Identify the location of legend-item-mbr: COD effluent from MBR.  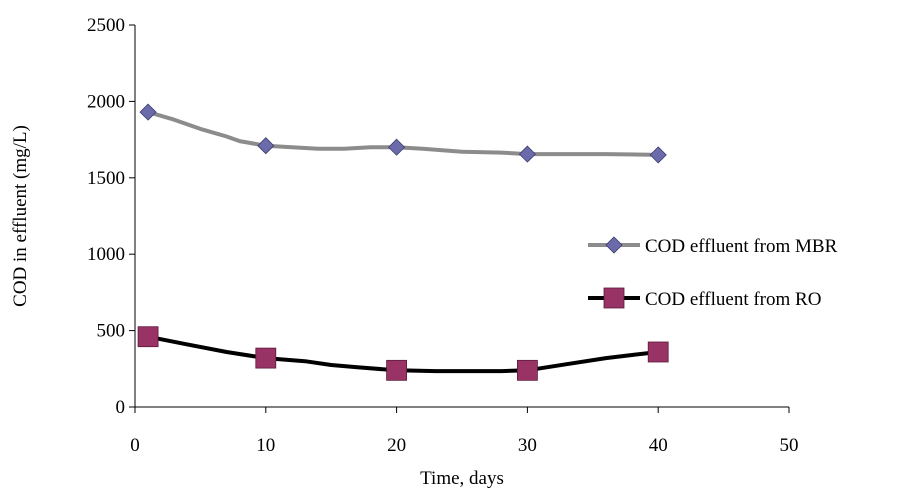
(713, 246).